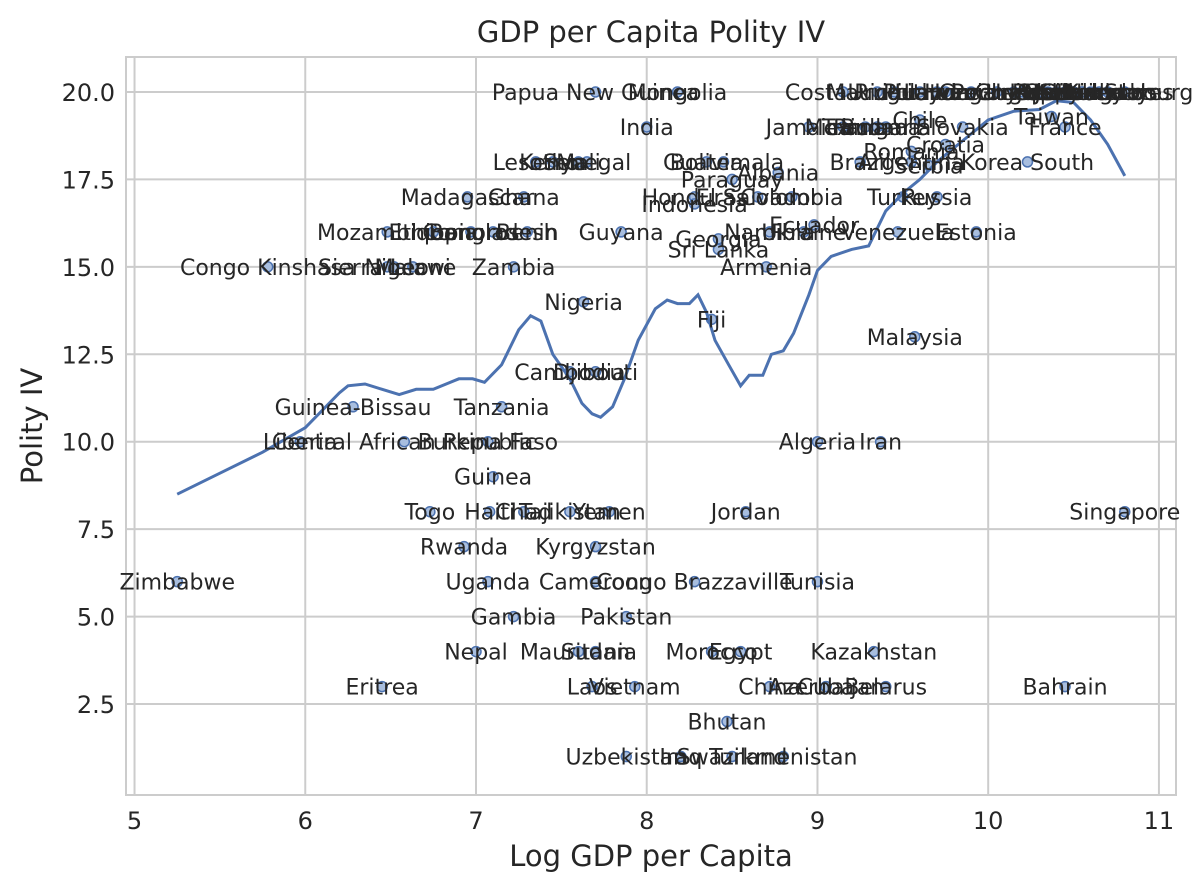  I want to click on point-label: Senegal, so click(587, 163).